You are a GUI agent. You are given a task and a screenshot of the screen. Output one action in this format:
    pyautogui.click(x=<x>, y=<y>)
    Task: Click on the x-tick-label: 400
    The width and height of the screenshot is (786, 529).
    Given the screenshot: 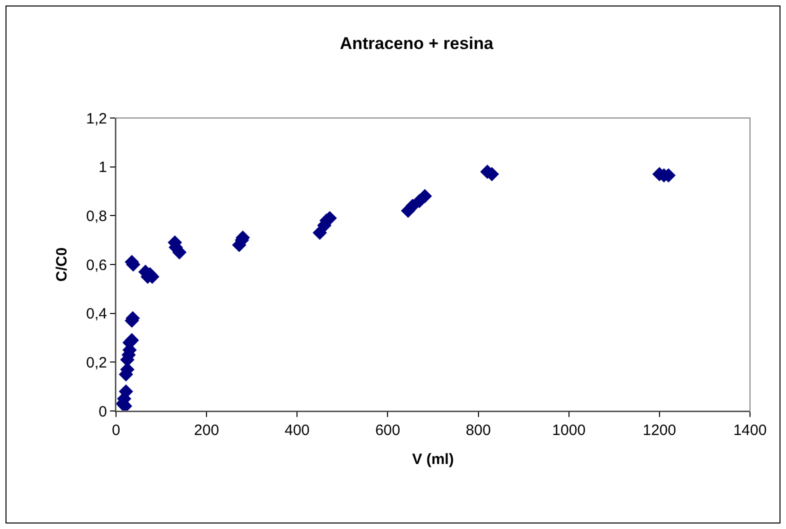 What is the action you would take?
    pyautogui.click(x=297, y=430)
    